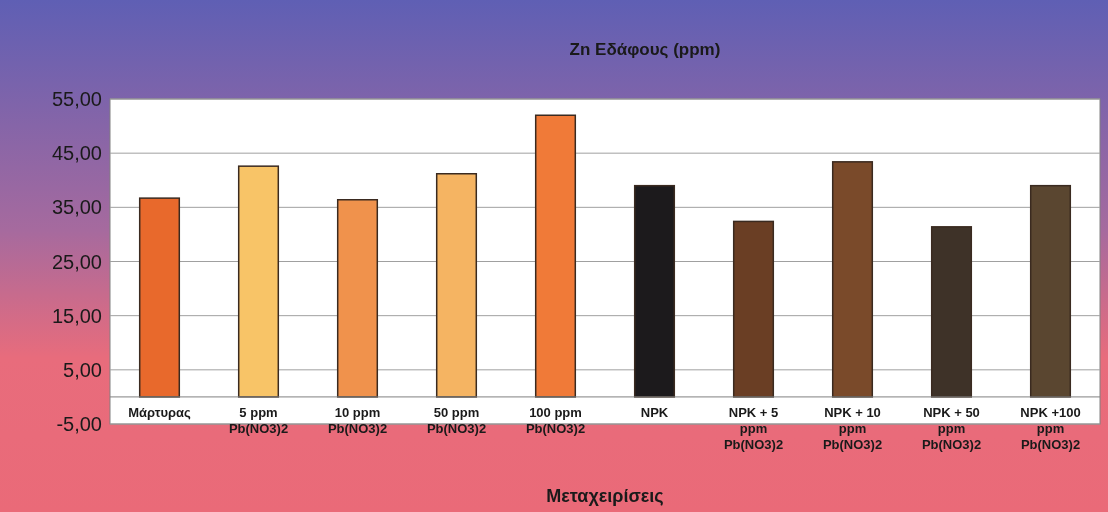  What do you see at coordinates (76, 99) in the screenshot?
I see `y-tick-label: 55,00` at bounding box center [76, 99].